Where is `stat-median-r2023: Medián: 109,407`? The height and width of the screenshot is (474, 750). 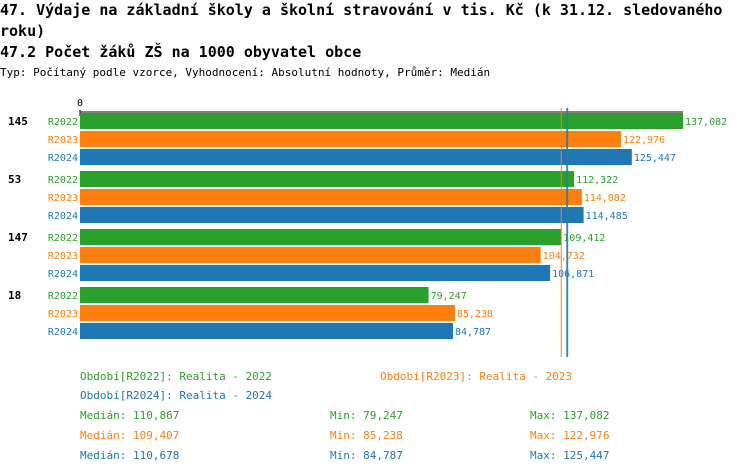
stat-median-r2023: Medián: 109,407 is located at coordinates (130, 435).